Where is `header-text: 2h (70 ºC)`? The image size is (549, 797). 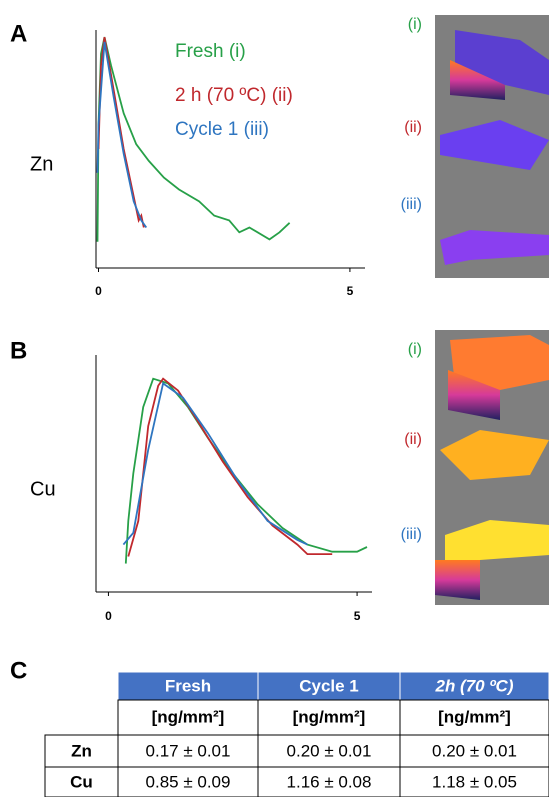 header-text: 2h (70 ºC) is located at coordinates (473, 685).